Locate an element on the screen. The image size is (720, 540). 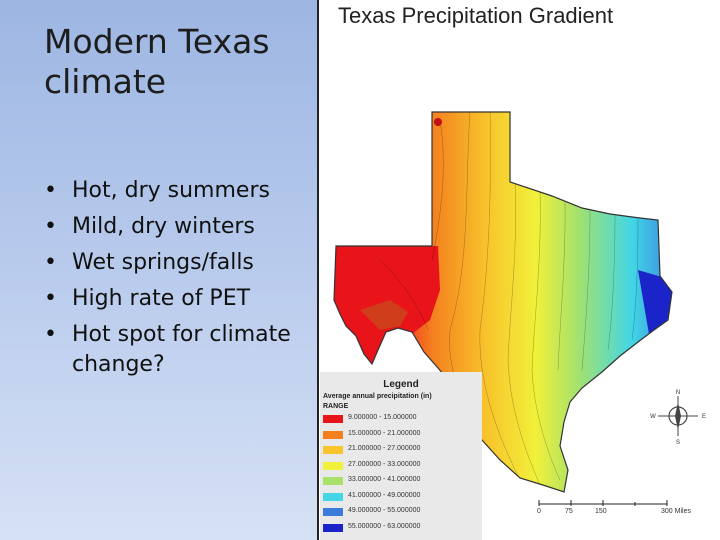
legend-item: 49.000000 - 55.000000 is located at coordinates (402, 512).